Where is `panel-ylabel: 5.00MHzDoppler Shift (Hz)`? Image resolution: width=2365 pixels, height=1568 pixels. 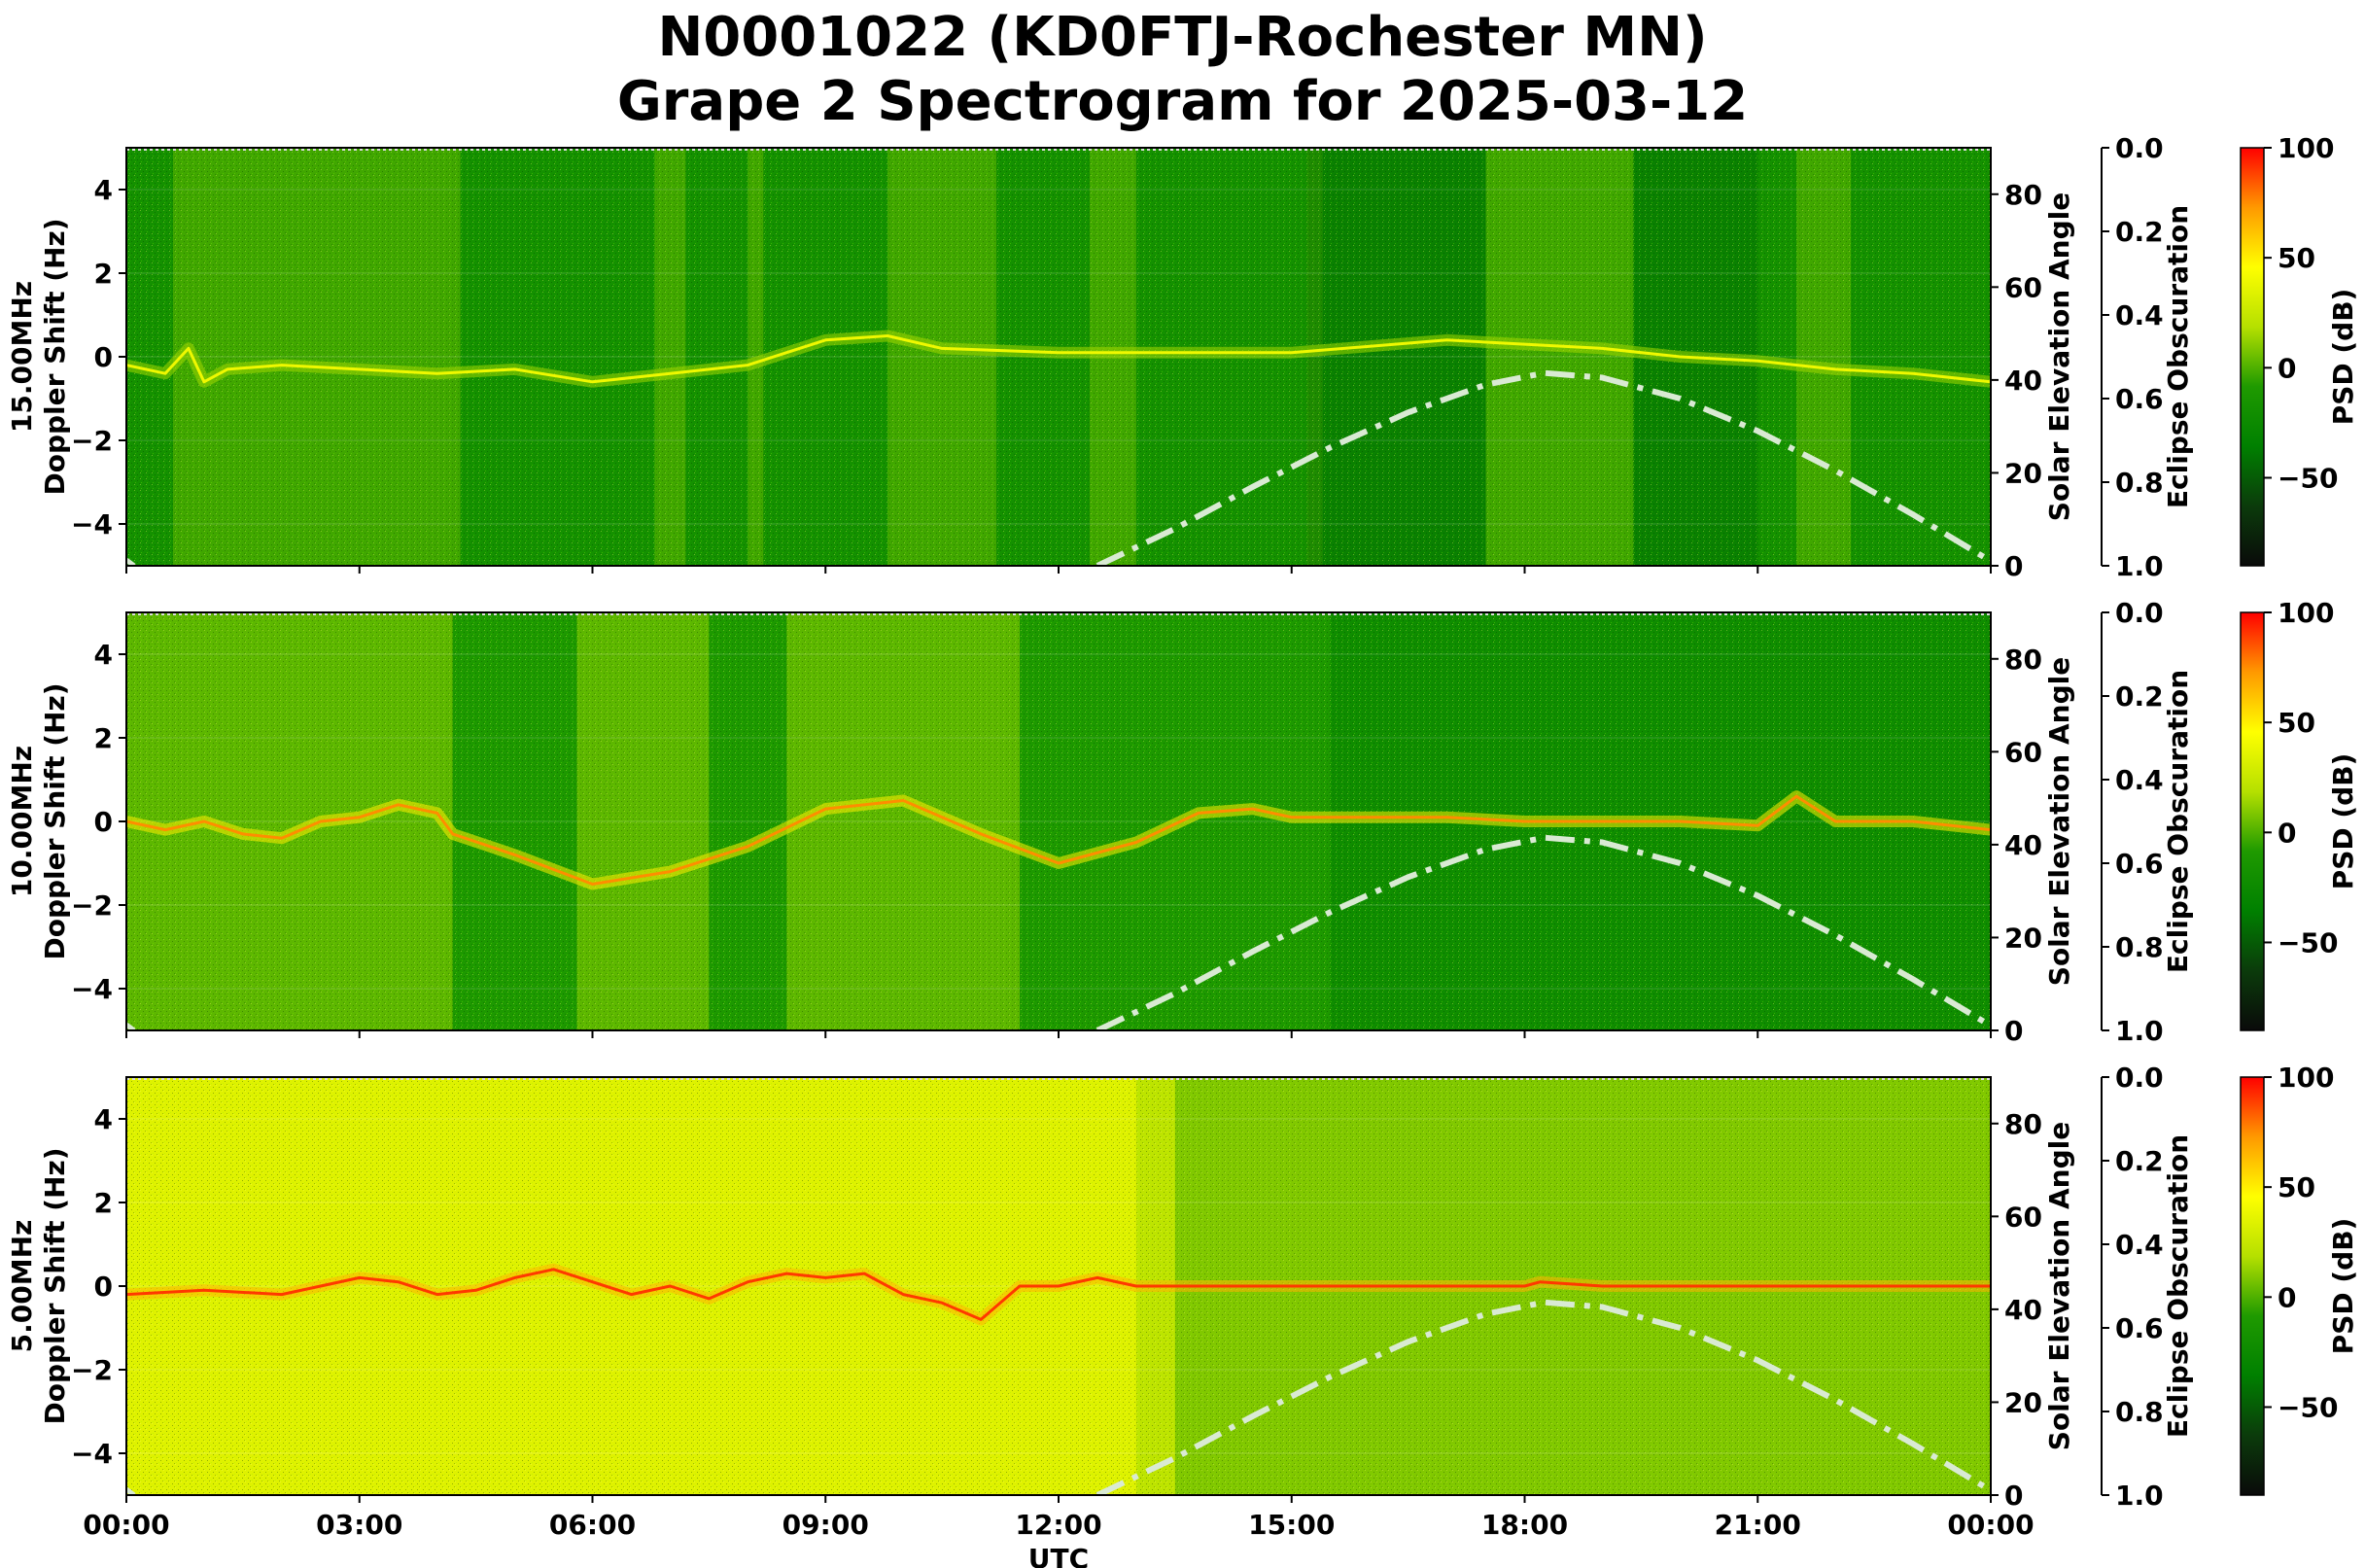
panel-ylabel: 5.00MHzDoppler Shift (Hz) is located at coordinates (39, 1285).